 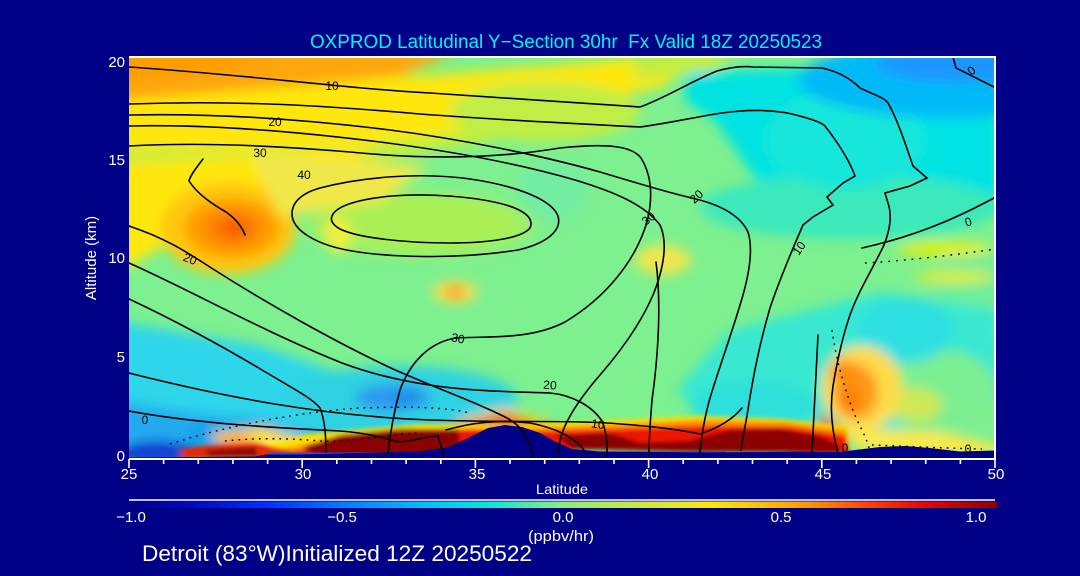 What do you see at coordinates (337, 553) in the screenshot?
I see `svg-text:Detroit (83°W)Initialized 12Z: Detroit (83°W)Initialized 12Z 20250522` at bounding box center [337, 553].